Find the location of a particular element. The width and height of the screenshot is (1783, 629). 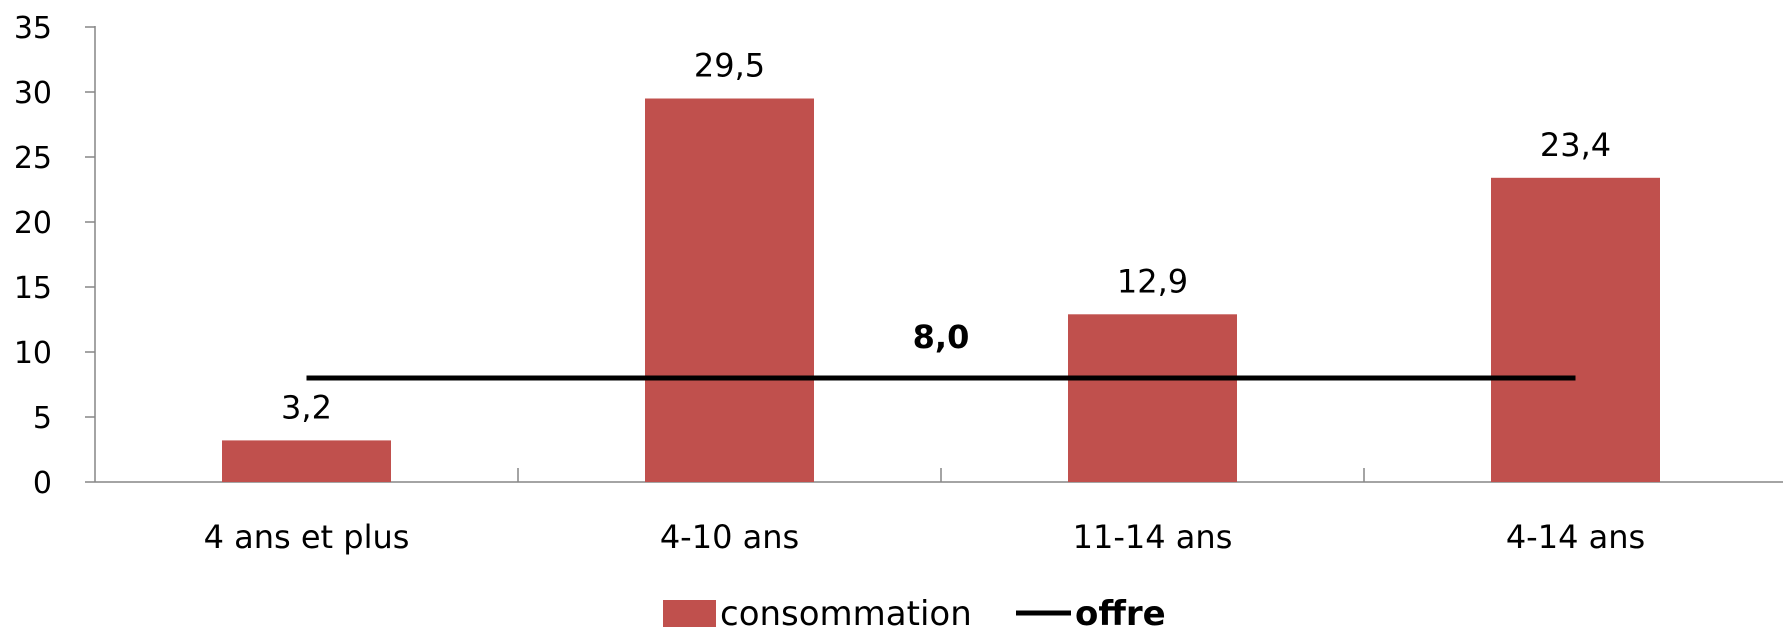

legend-consommation-swatch is located at coordinates (689, 613).